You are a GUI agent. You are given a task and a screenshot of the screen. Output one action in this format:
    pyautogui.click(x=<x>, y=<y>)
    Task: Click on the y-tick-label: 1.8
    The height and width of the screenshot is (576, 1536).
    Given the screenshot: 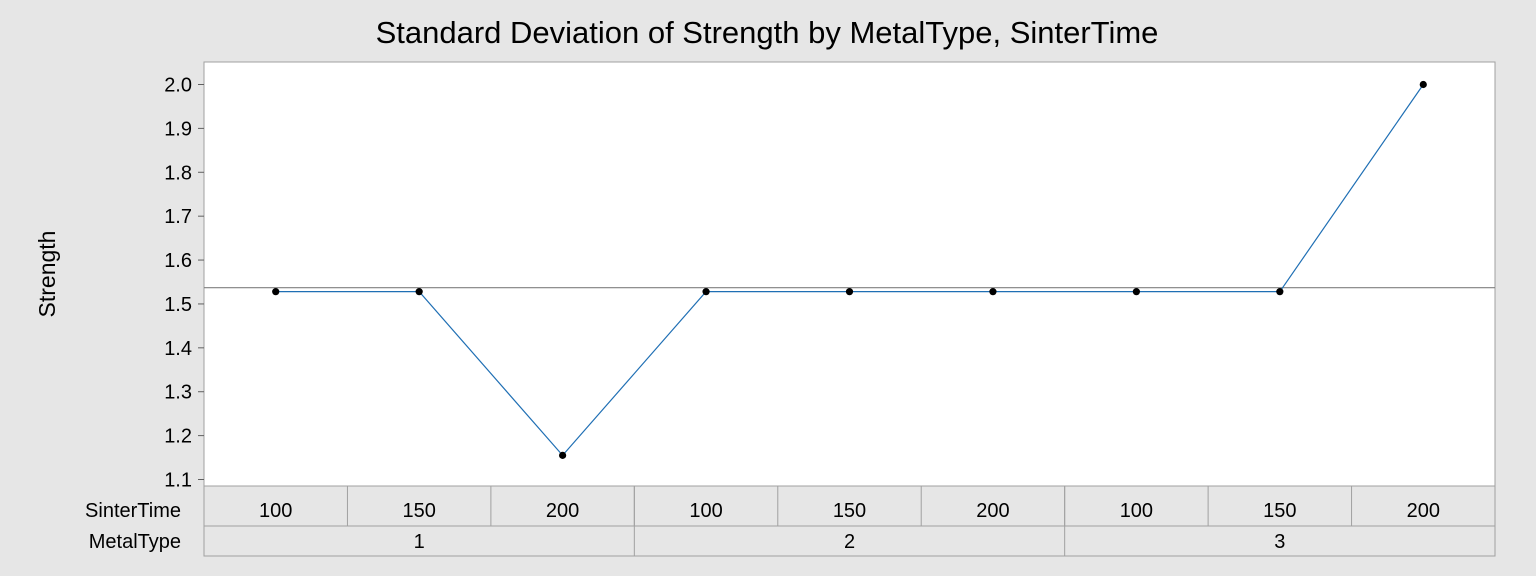 What is the action you would take?
    pyautogui.click(x=178, y=173)
    